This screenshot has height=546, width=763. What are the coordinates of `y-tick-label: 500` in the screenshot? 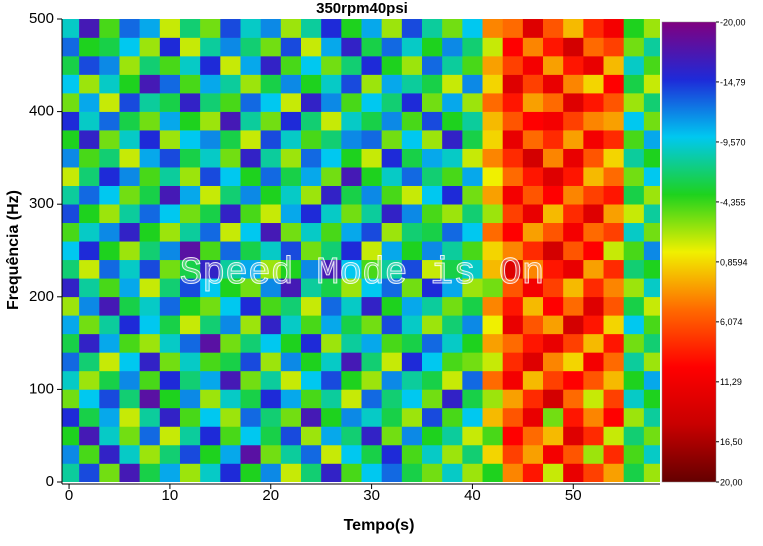 It's located at (41, 18).